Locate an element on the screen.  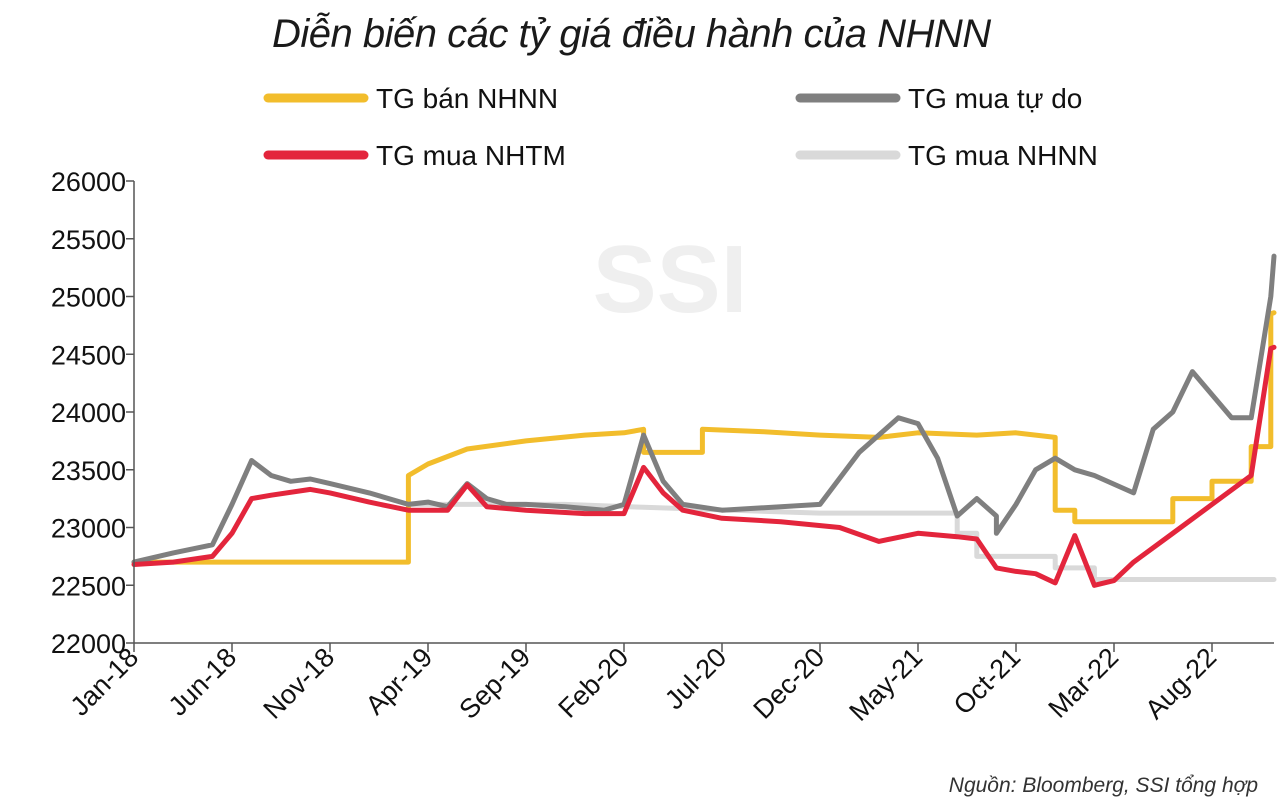
legend-label: TG bán NHNN is located at coordinates (467, 98).